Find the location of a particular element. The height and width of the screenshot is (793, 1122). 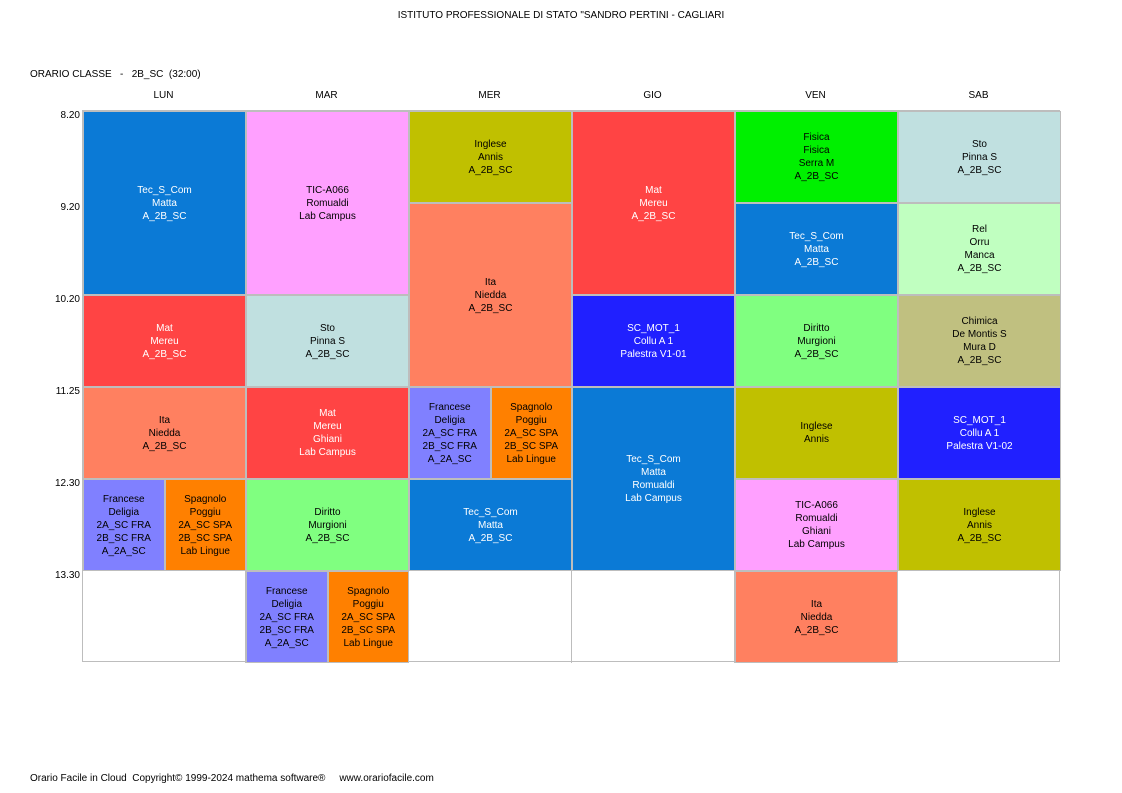

lesson-detail: Poggiu is located at coordinates (205, 512).